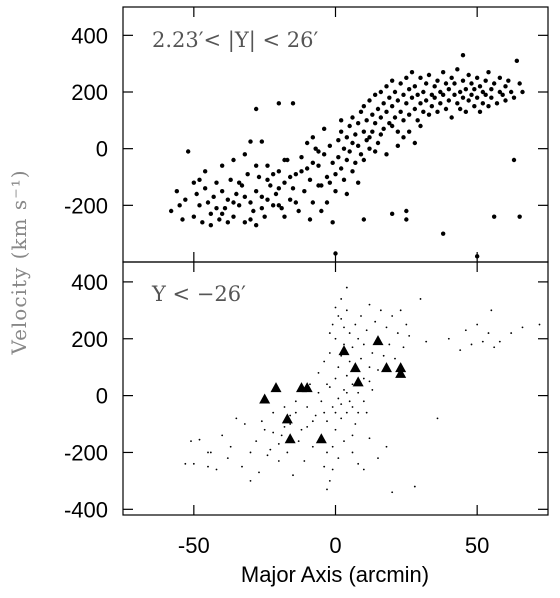 Image resolution: width=560 pixels, height=598 pixels. I want to click on x-tick-label: -50, so click(194, 545).